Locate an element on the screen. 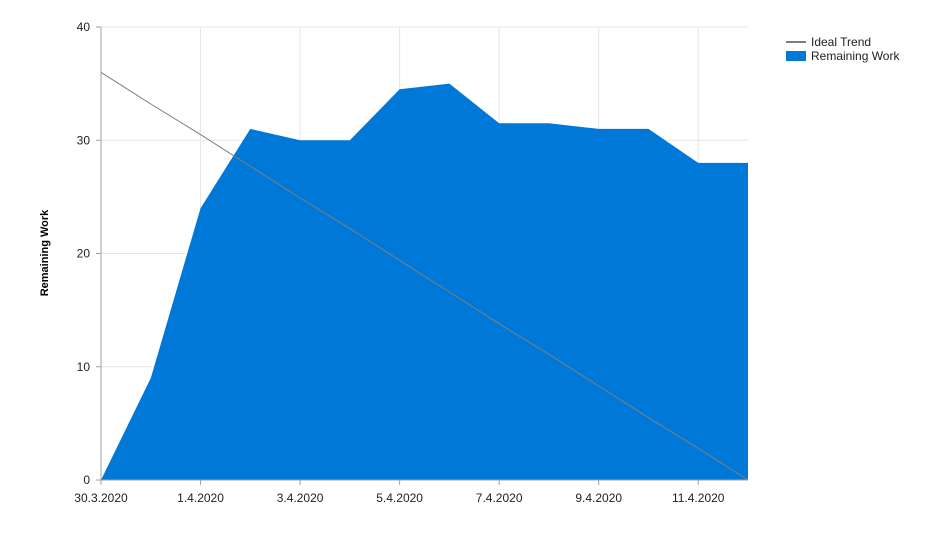 This screenshot has width=936, height=533. y-axis-label: Remaining Work is located at coordinates (45, 252).